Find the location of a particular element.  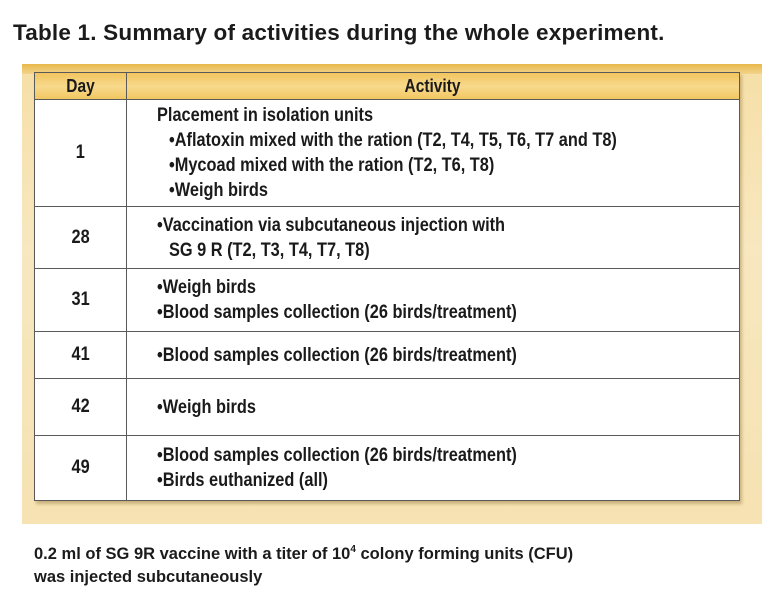

activity-bullet-line: Birds euthanized (all) is located at coordinates (448, 480).